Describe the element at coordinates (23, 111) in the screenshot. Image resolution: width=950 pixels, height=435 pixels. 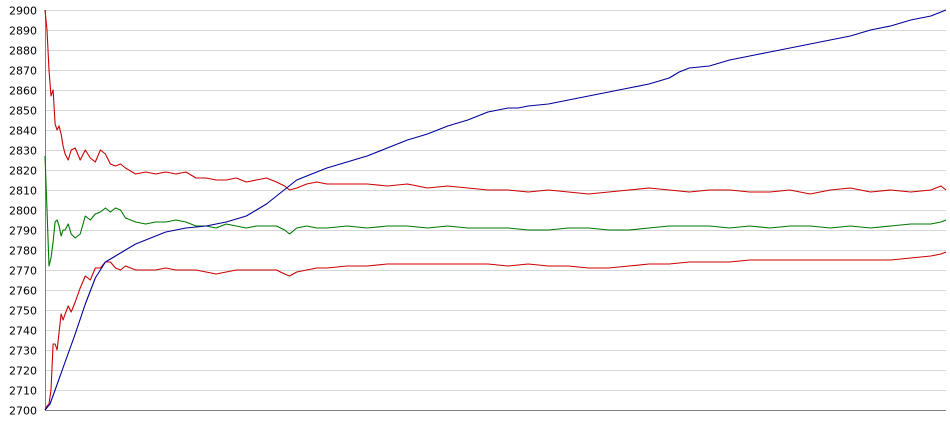
I see `y-tick-label: 2850` at that location.